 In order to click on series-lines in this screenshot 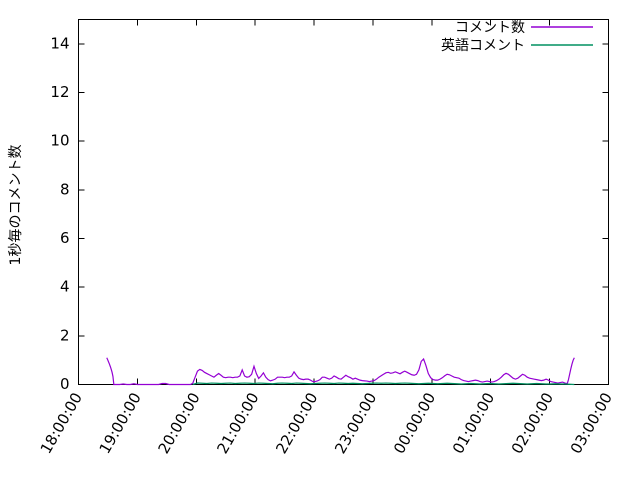, I will do `click(340, 371)`.